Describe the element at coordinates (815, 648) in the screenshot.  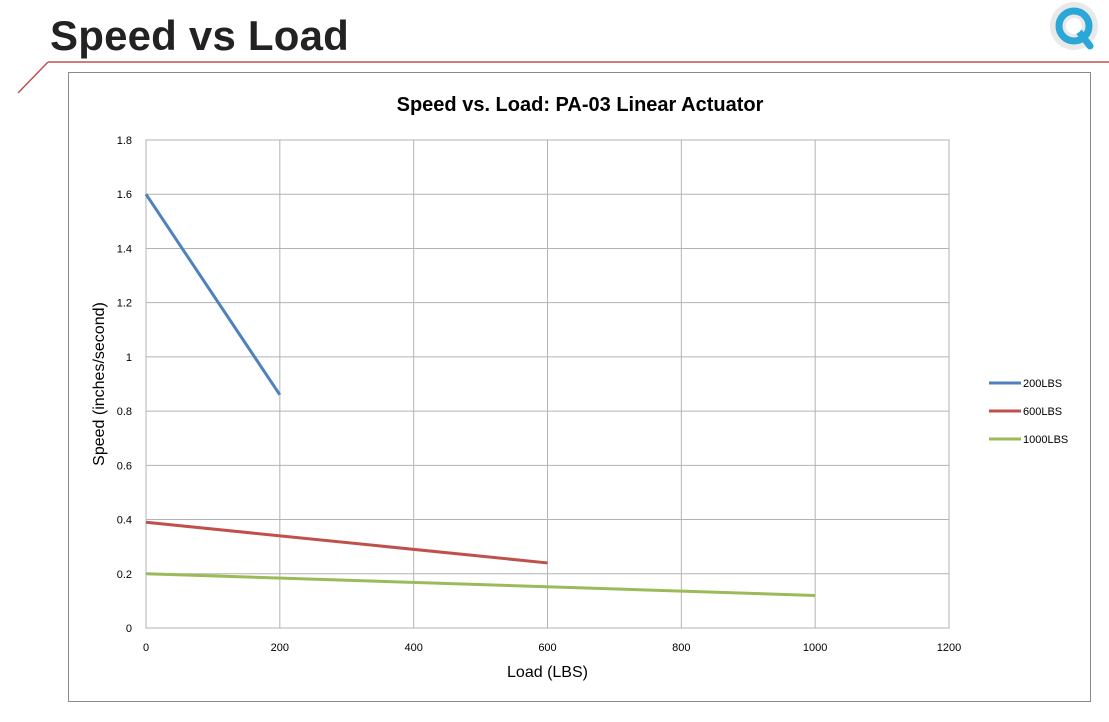
I see `x-tick-label: 1000` at that location.